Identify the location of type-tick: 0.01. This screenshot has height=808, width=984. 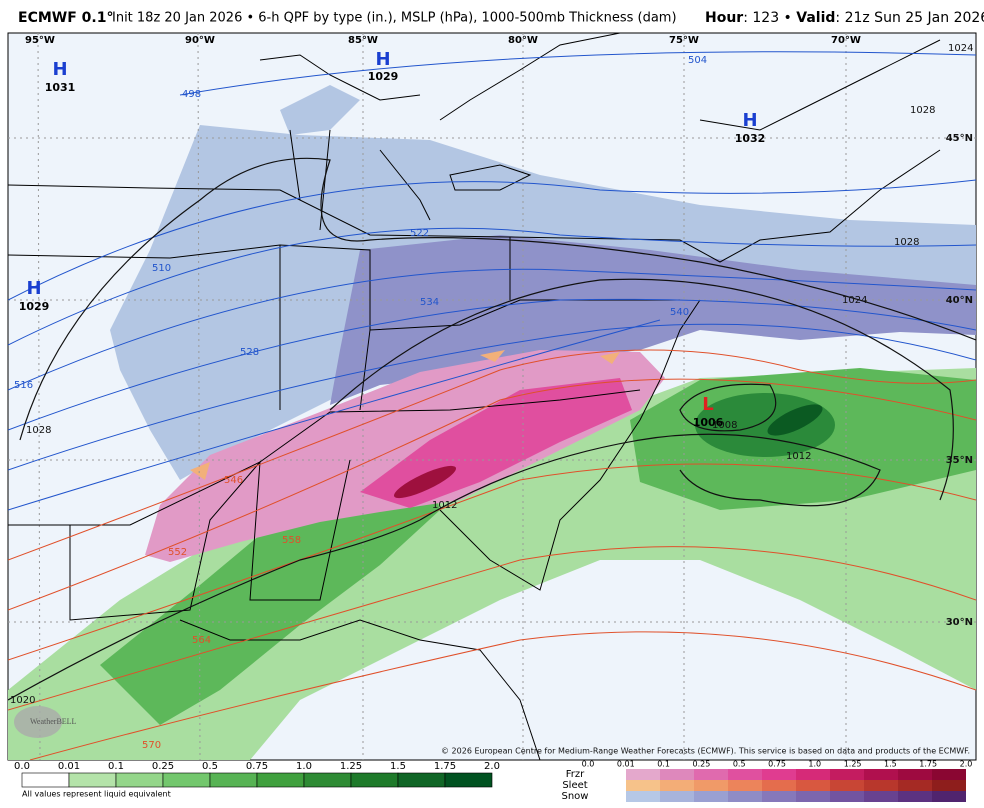
(626, 764).